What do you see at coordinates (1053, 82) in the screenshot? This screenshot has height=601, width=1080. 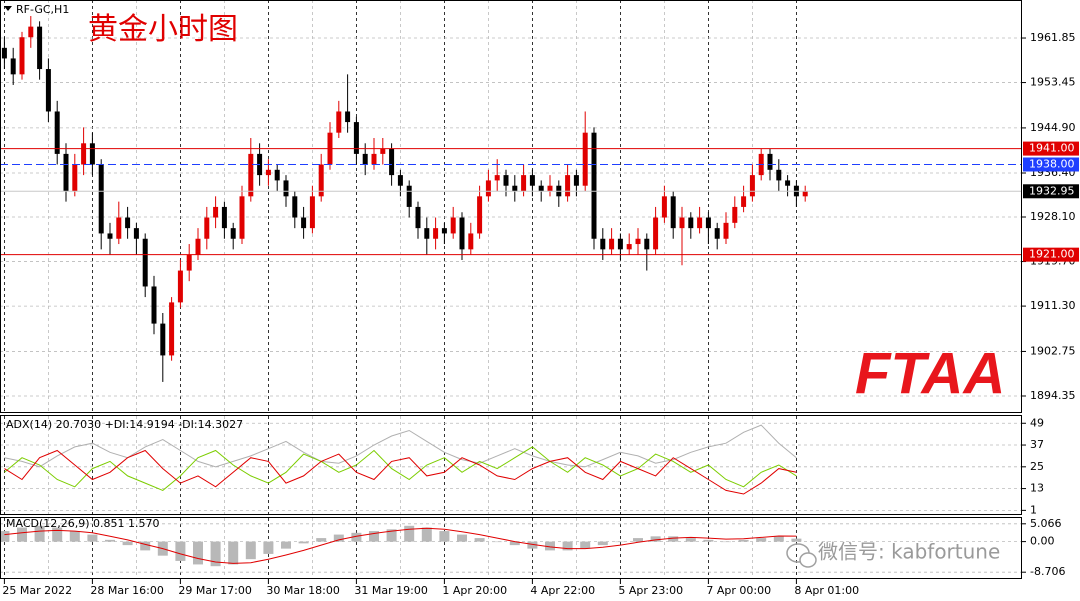 I see `y-tick-label: 1953.45` at bounding box center [1053, 82].